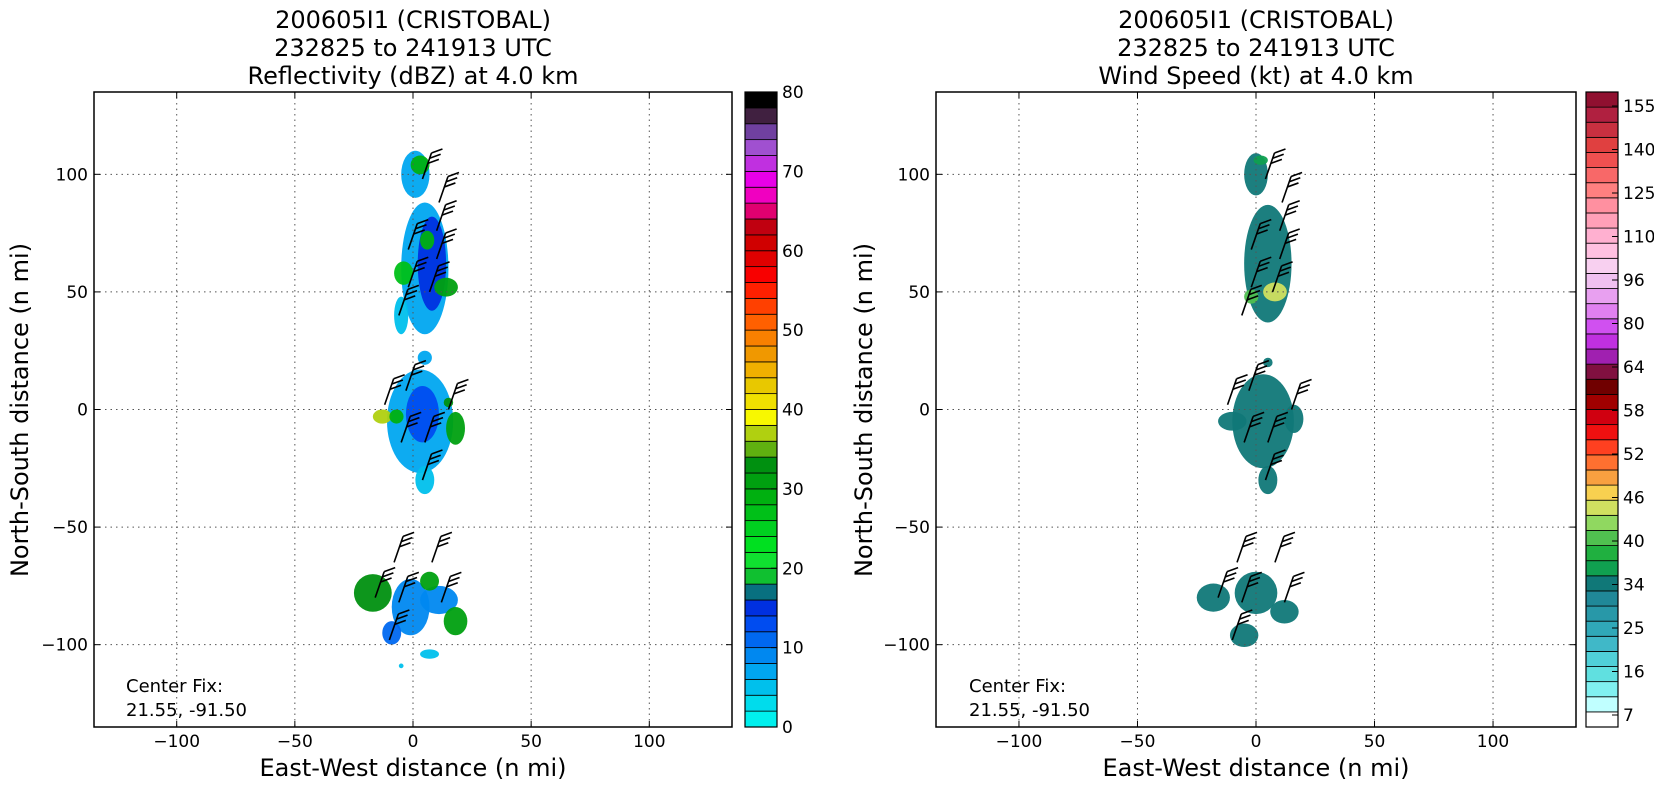  What do you see at coordinates (1638, 107) in the screenshot?
I see `colorbar-tick-label: 155` at bounding box center [1638, 107].